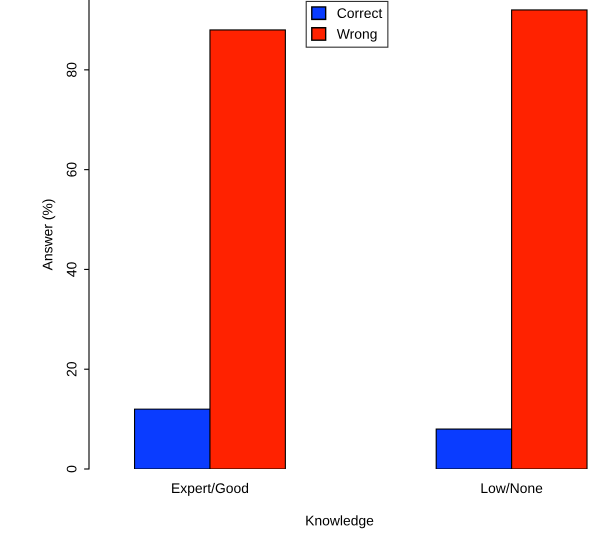 The image size is (593, 554). I want to click on y-tick-label: 20, so click(71, 369).